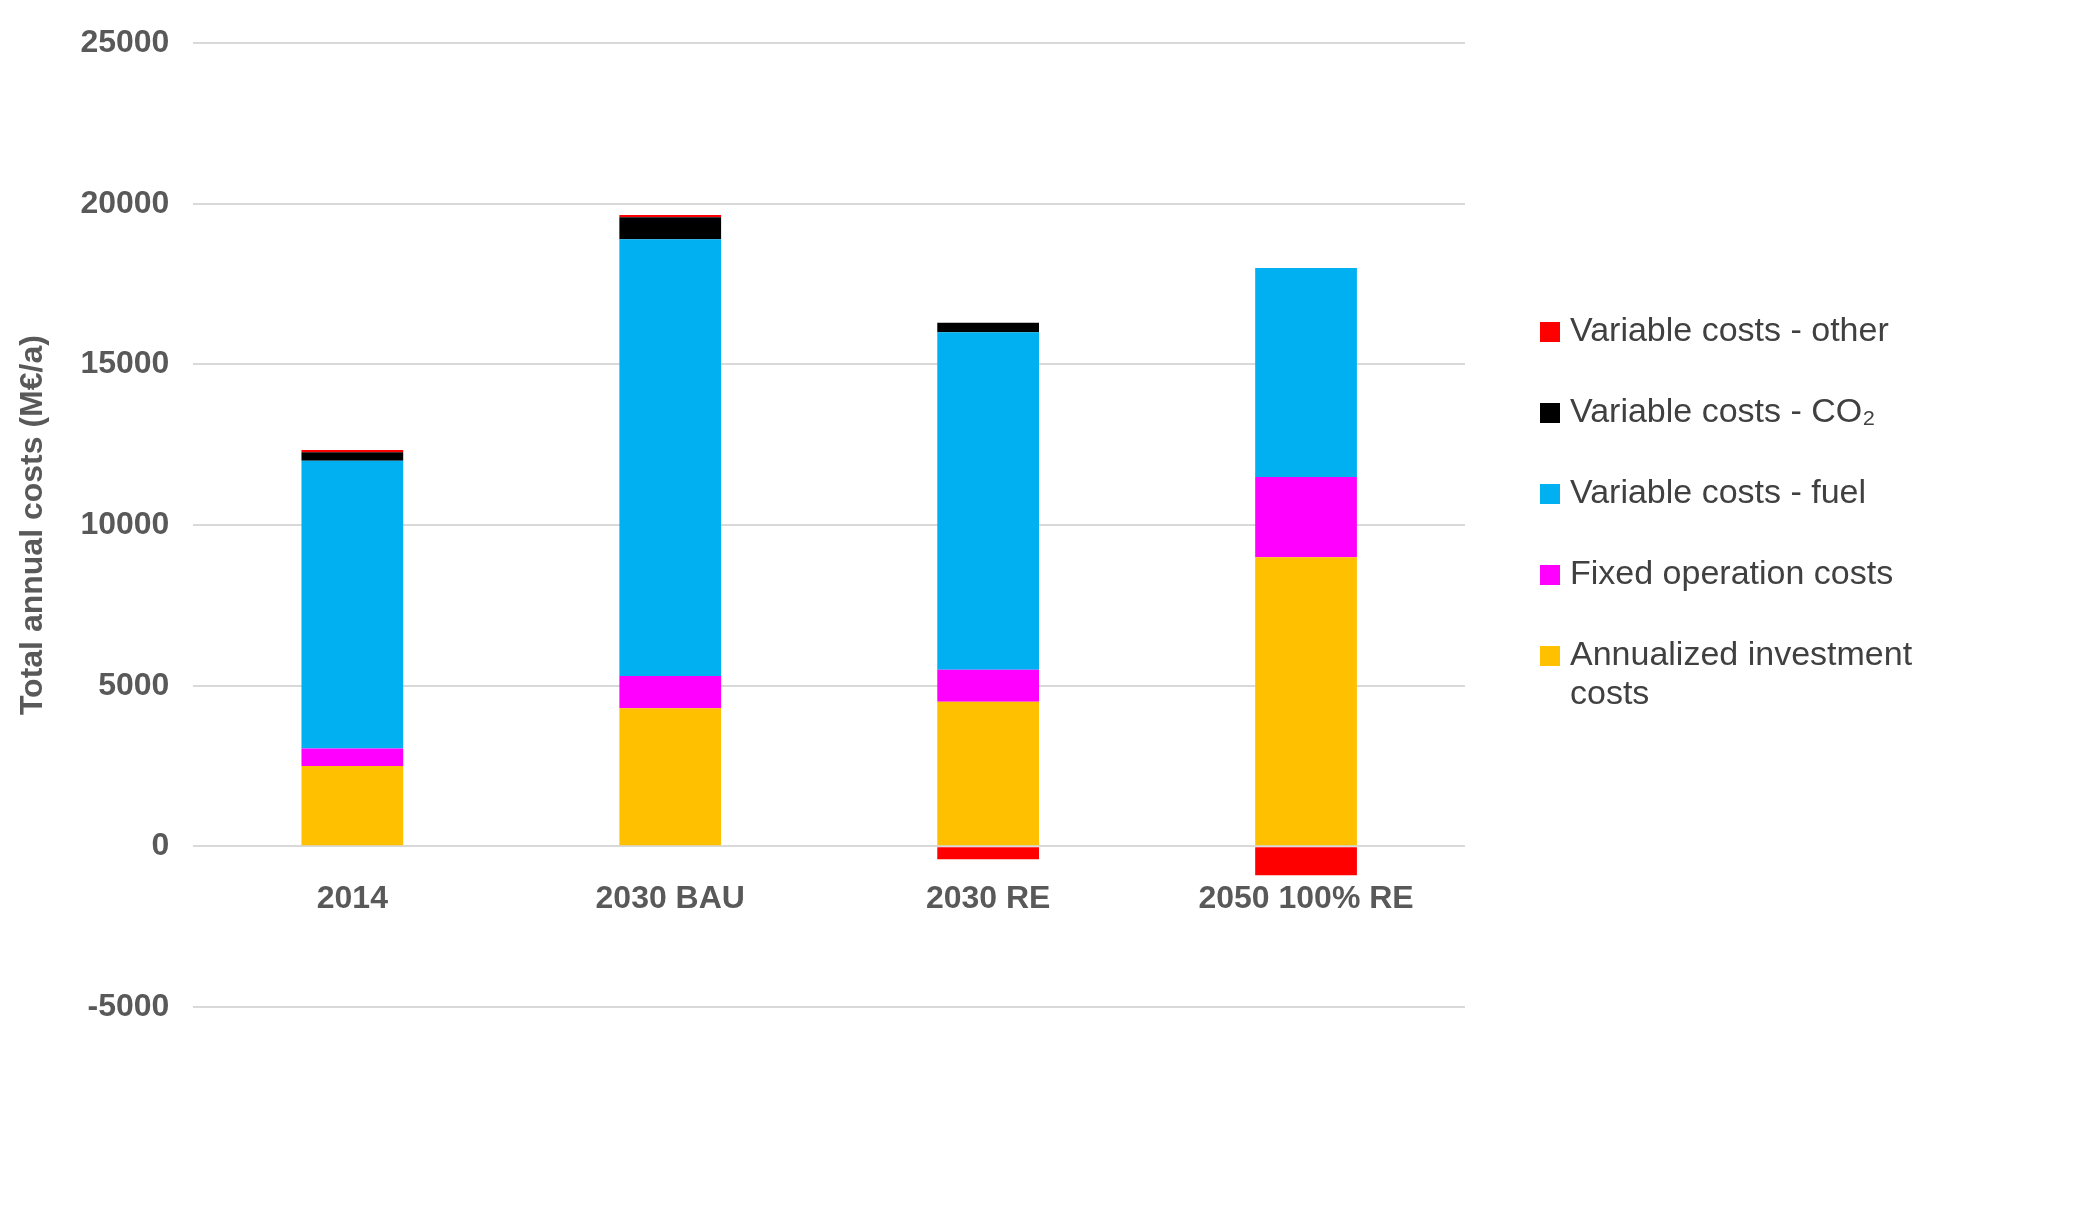  What do you see at coordinates (1732, 572) in the screenshot?
I see `legend-label: Fixed operation costs` at bounding box center [1732, 572].